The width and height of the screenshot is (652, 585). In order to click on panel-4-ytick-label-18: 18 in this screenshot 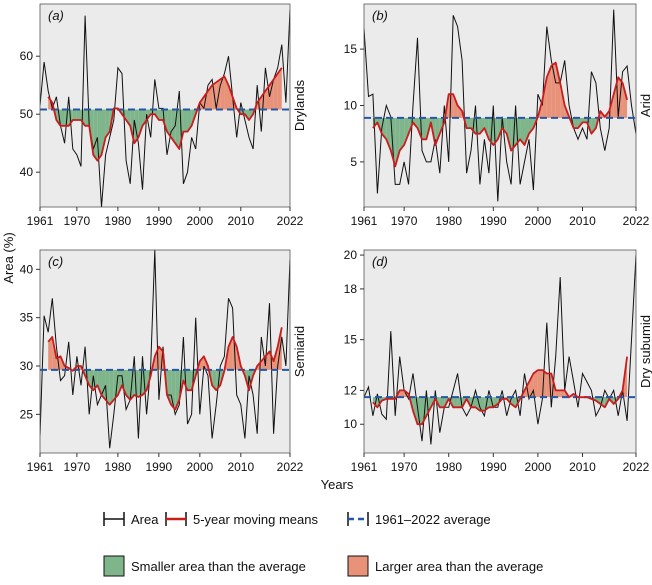, I will do `click(351, 289)`.